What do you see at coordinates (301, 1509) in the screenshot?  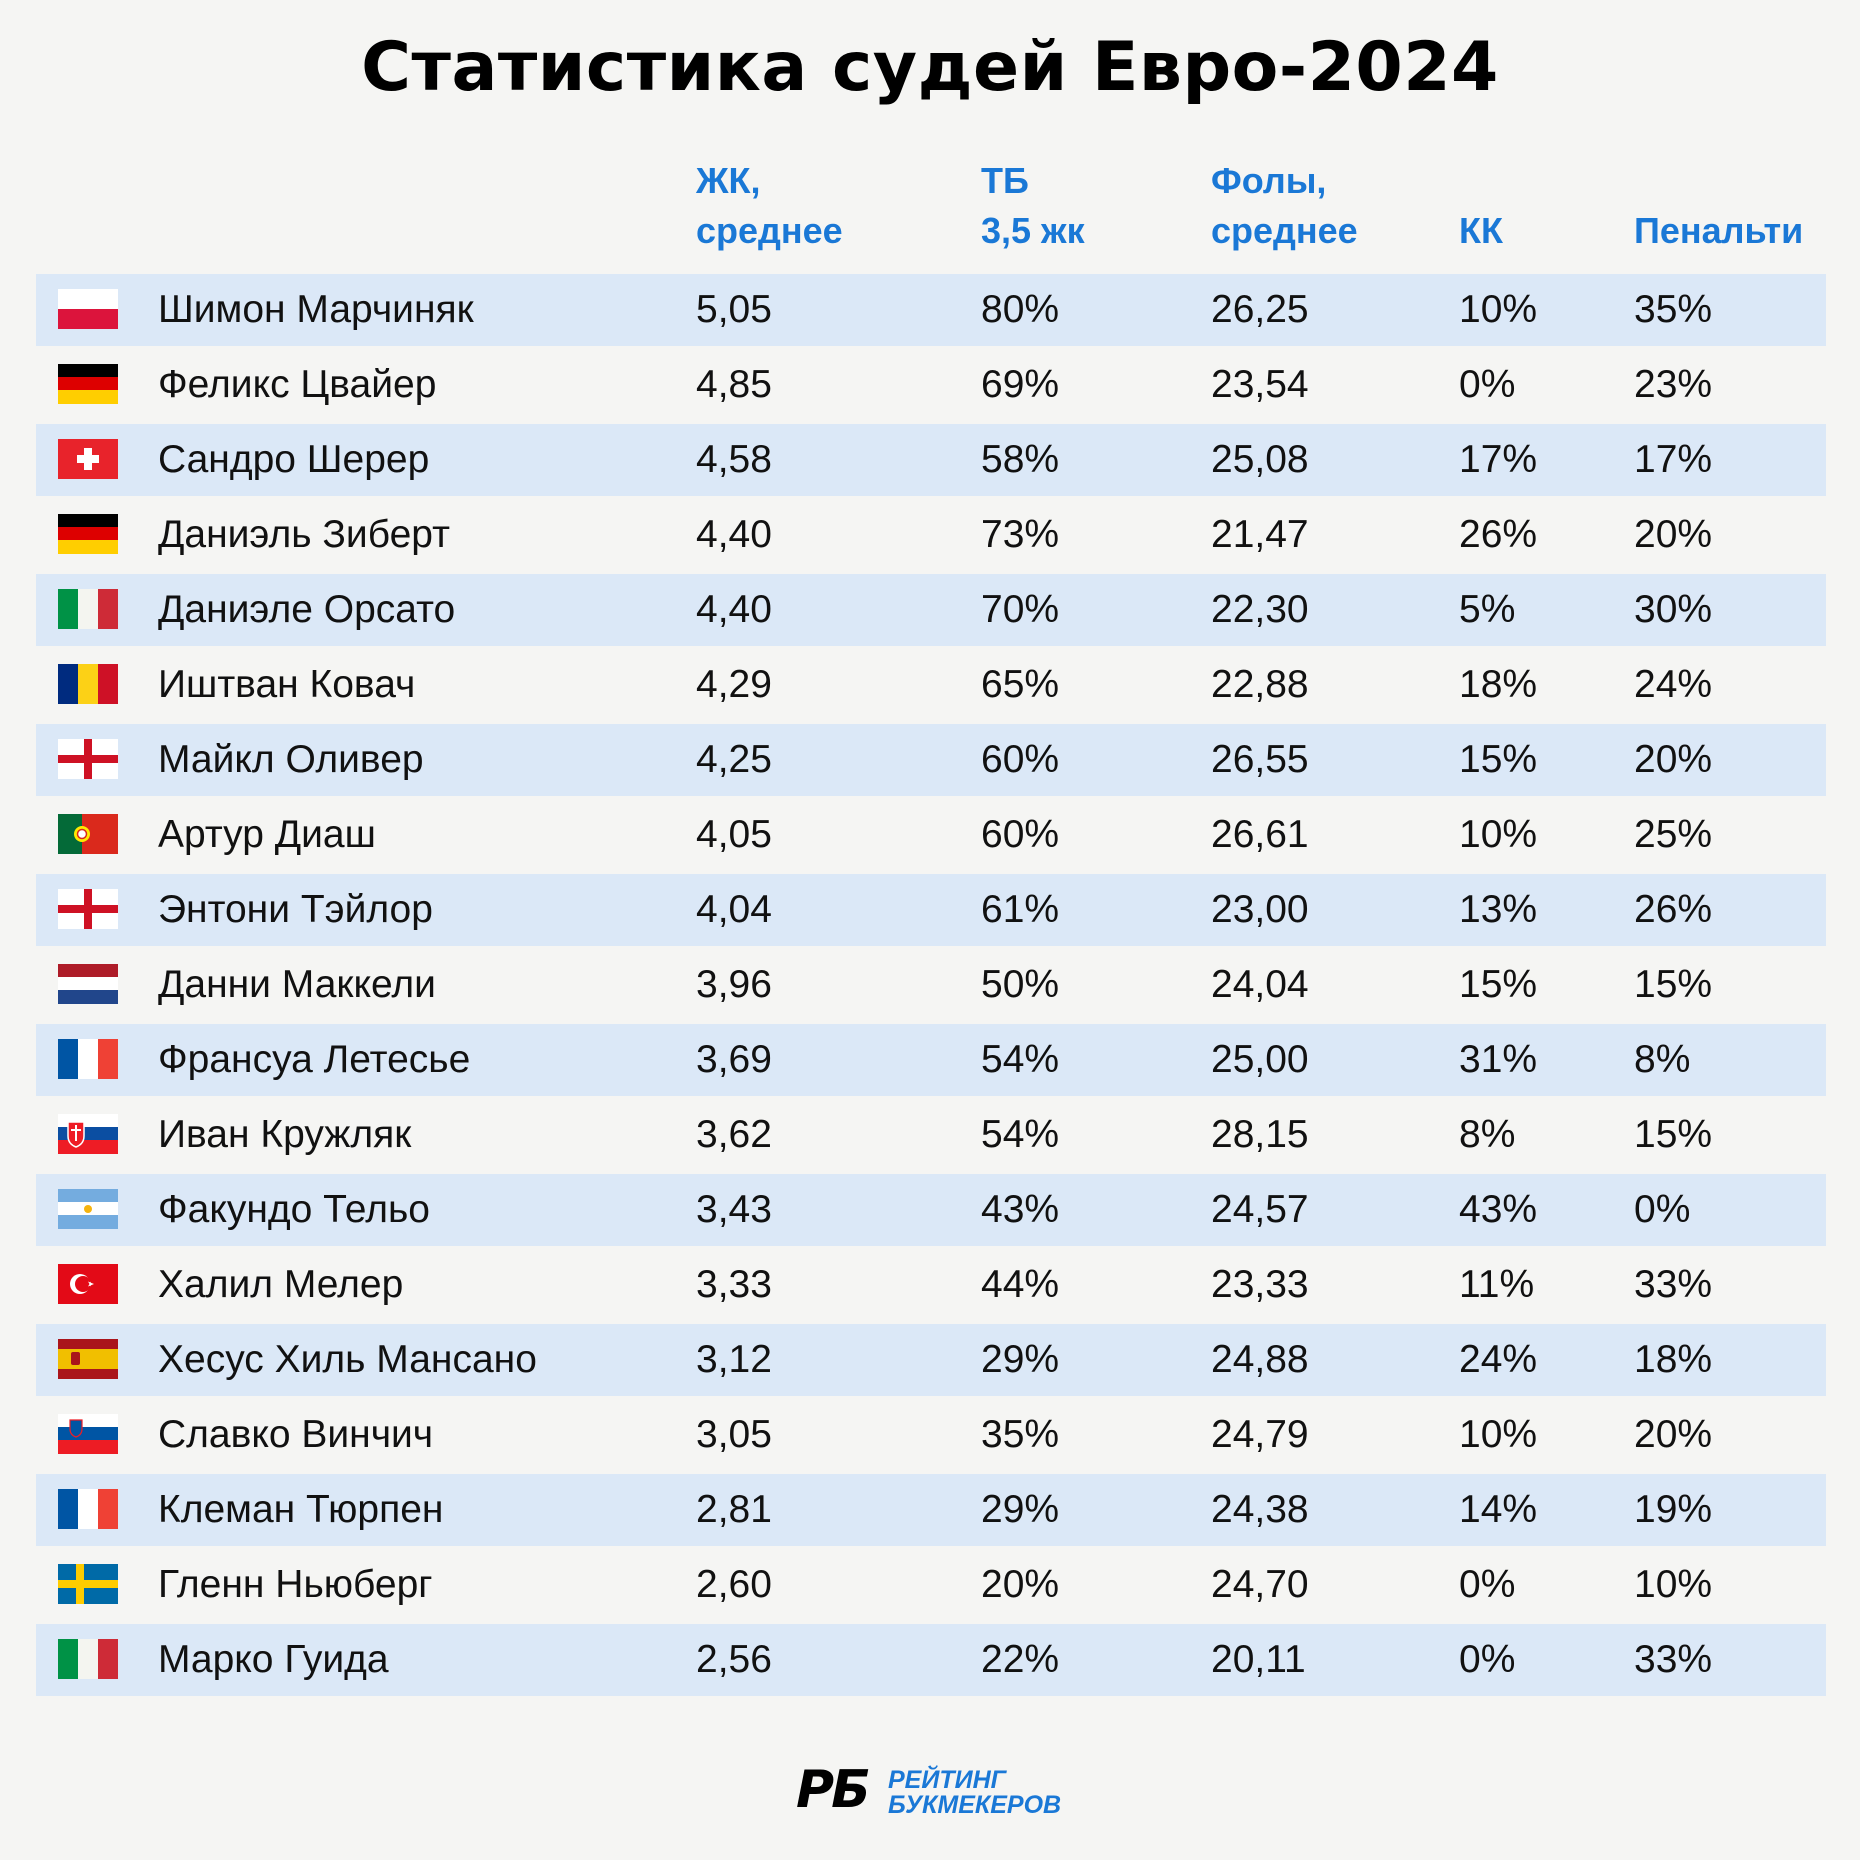 I see `referee-name: Клеман Тюрпен` at bounding box center [301, 1509].